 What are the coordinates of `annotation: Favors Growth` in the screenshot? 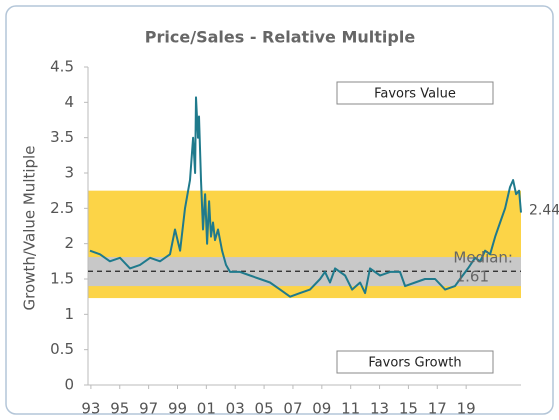 It's located at (414, 363).